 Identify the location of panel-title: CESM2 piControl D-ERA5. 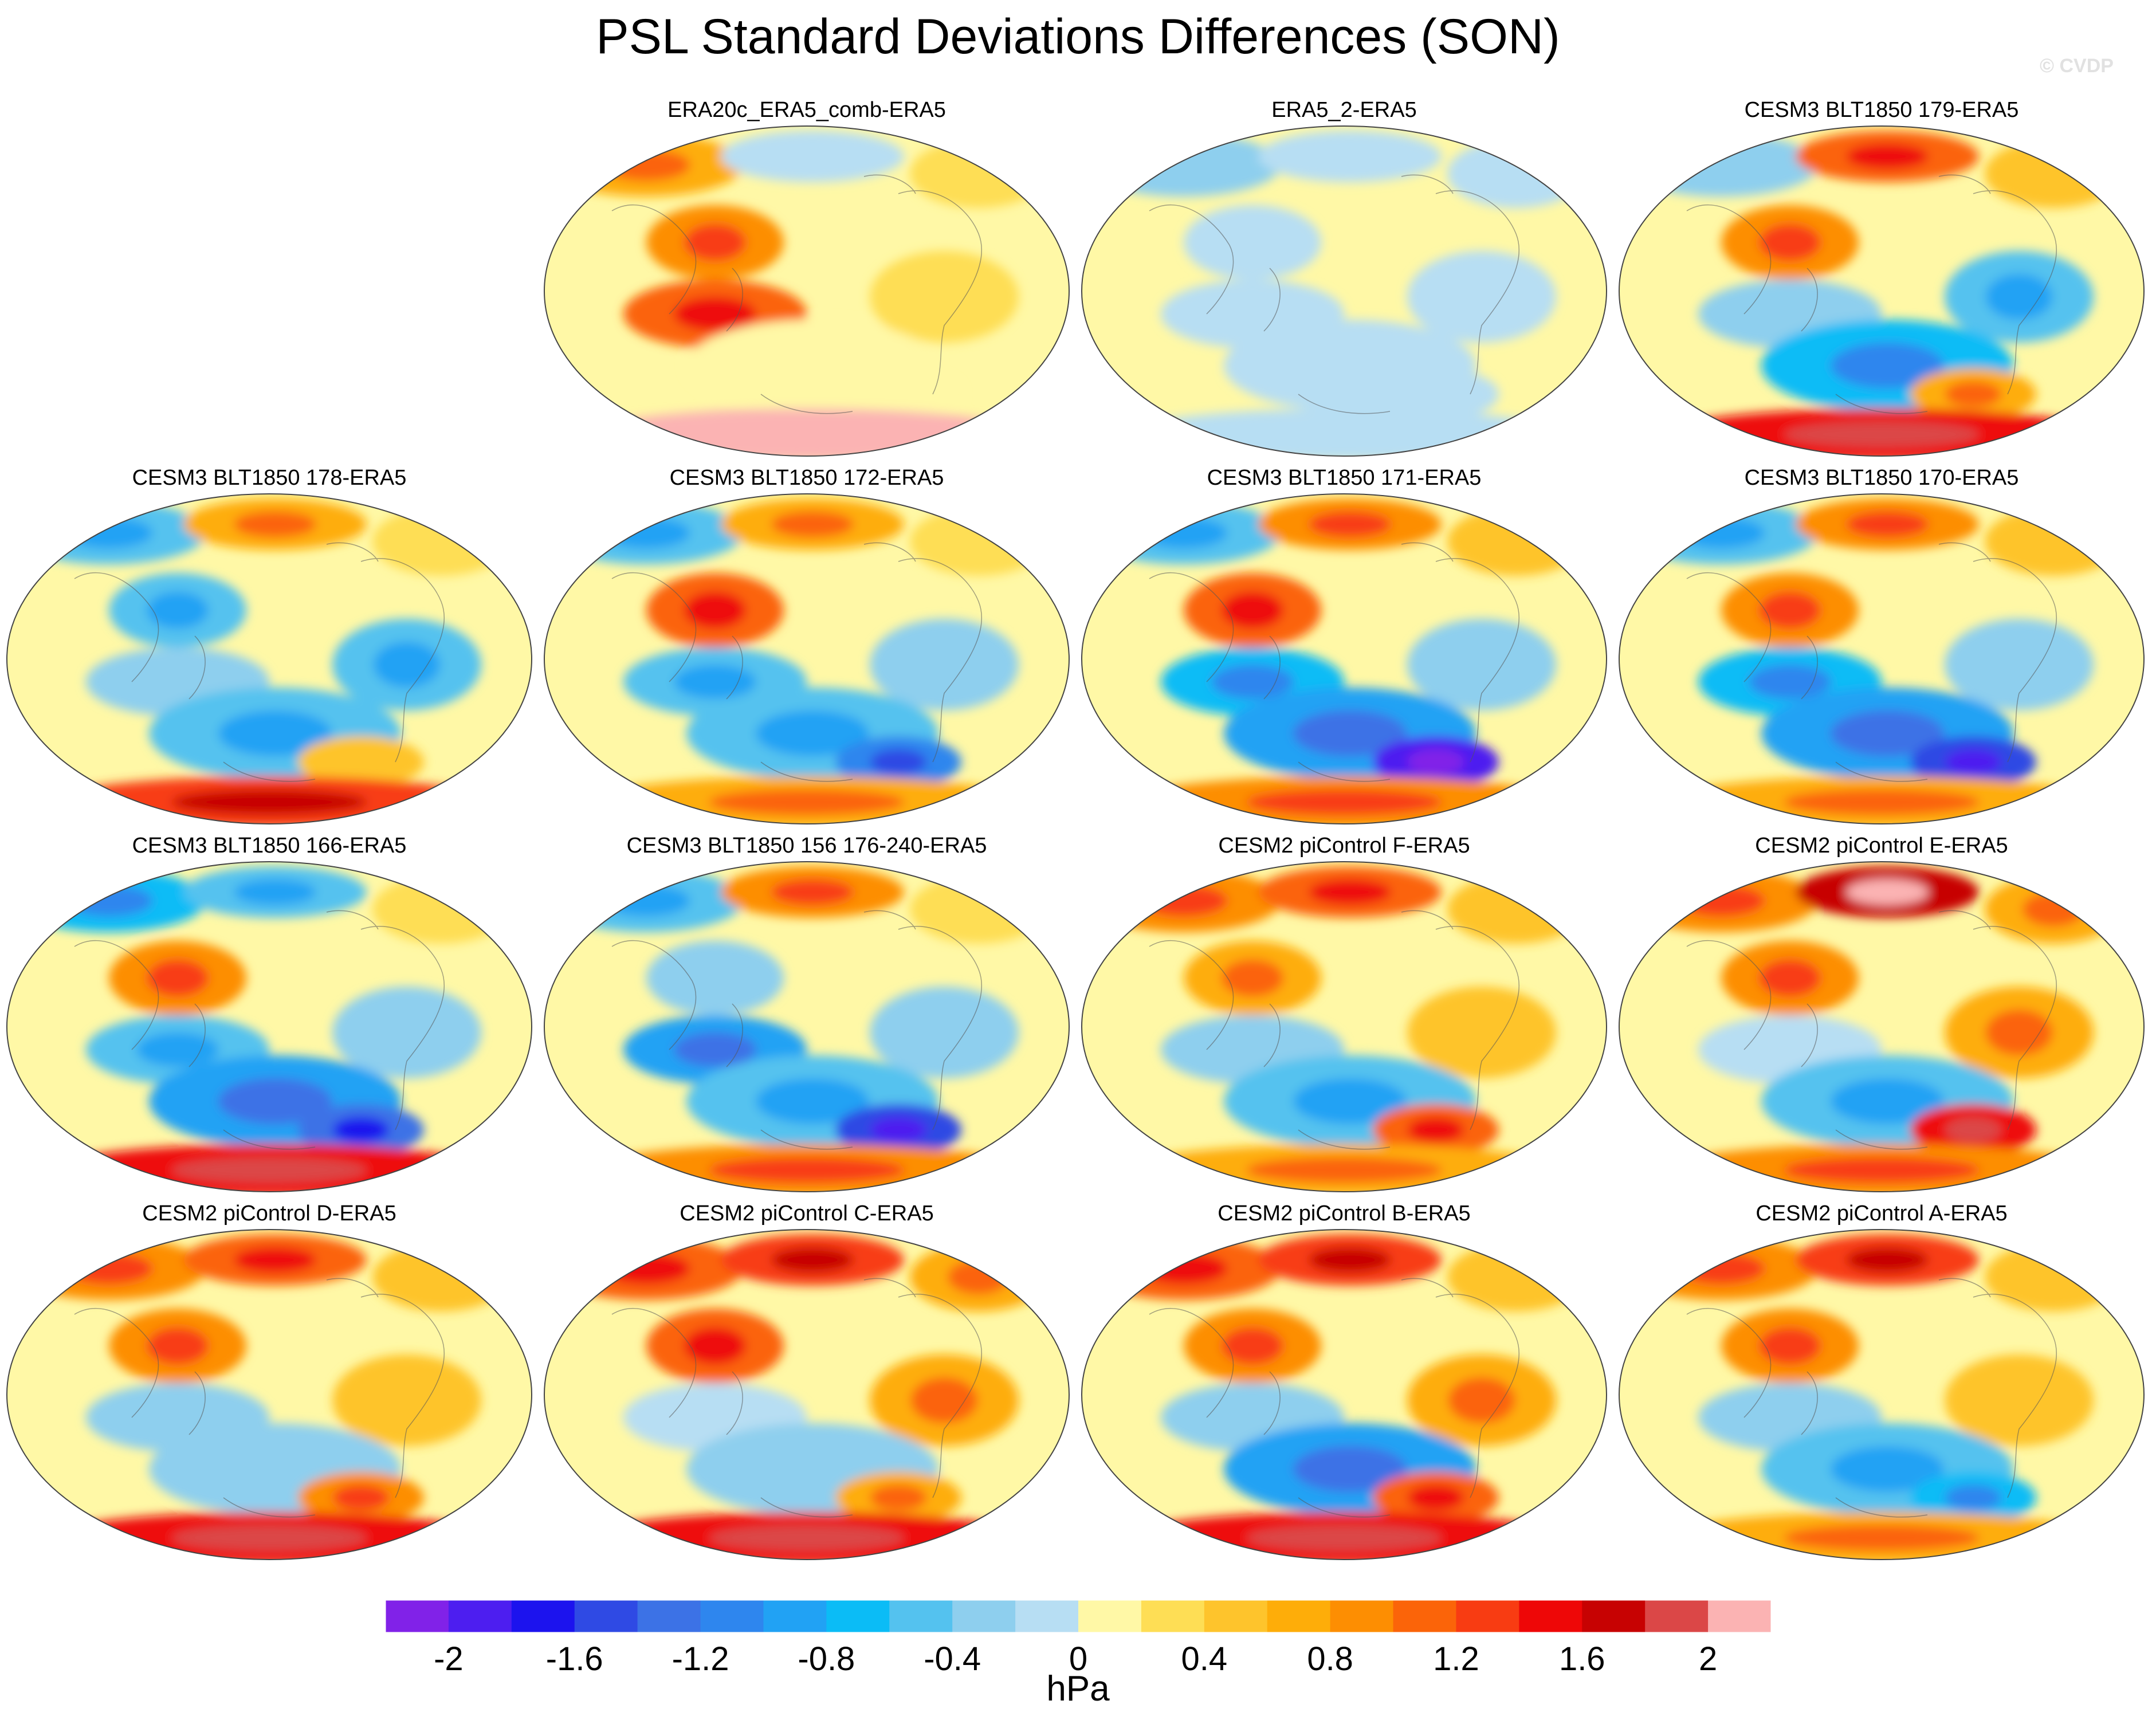
(269, 1214).